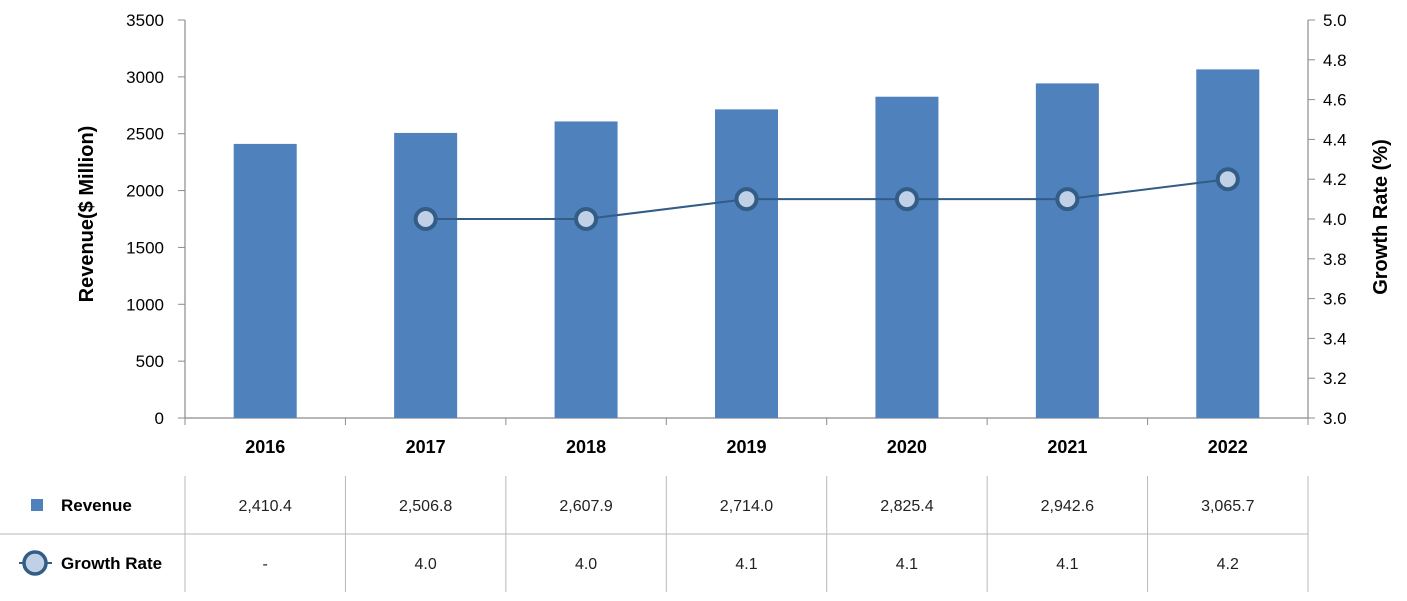 This screenshot has width=1407, height=601. Describe the element at coordinates (746, 447) in the screenshot. I see `year-label: 2019` at that location.